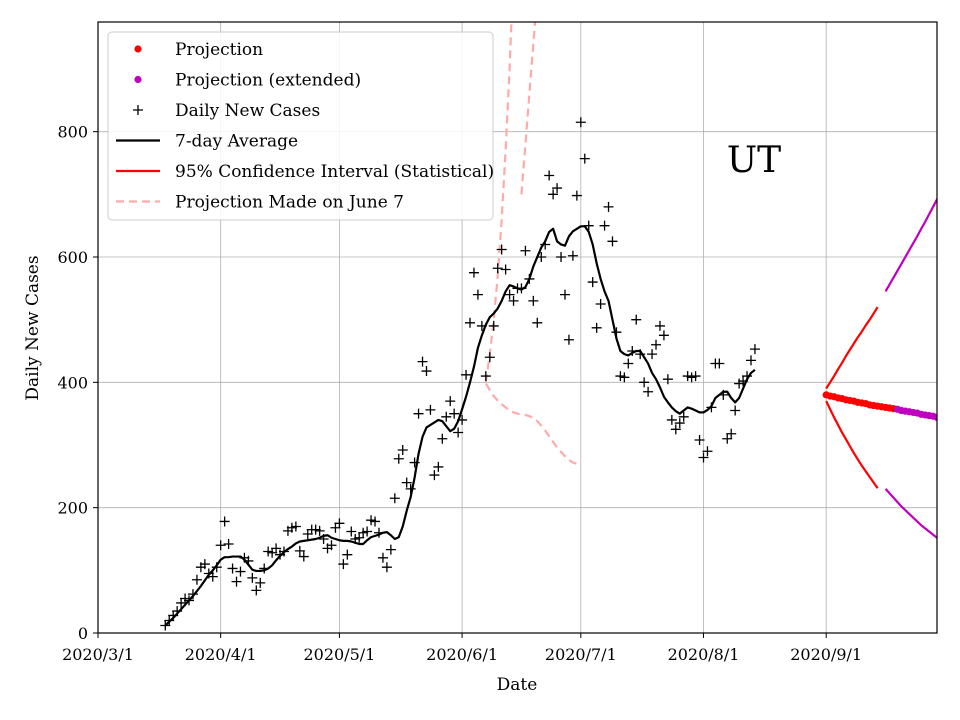 Image resolution: width=960 pixels, height=720 pixels. What do you see at coordinates (462, 654) in the screenshot?
I see `x-tick-label: 2020/6/1` at bounding box center [462, 654].